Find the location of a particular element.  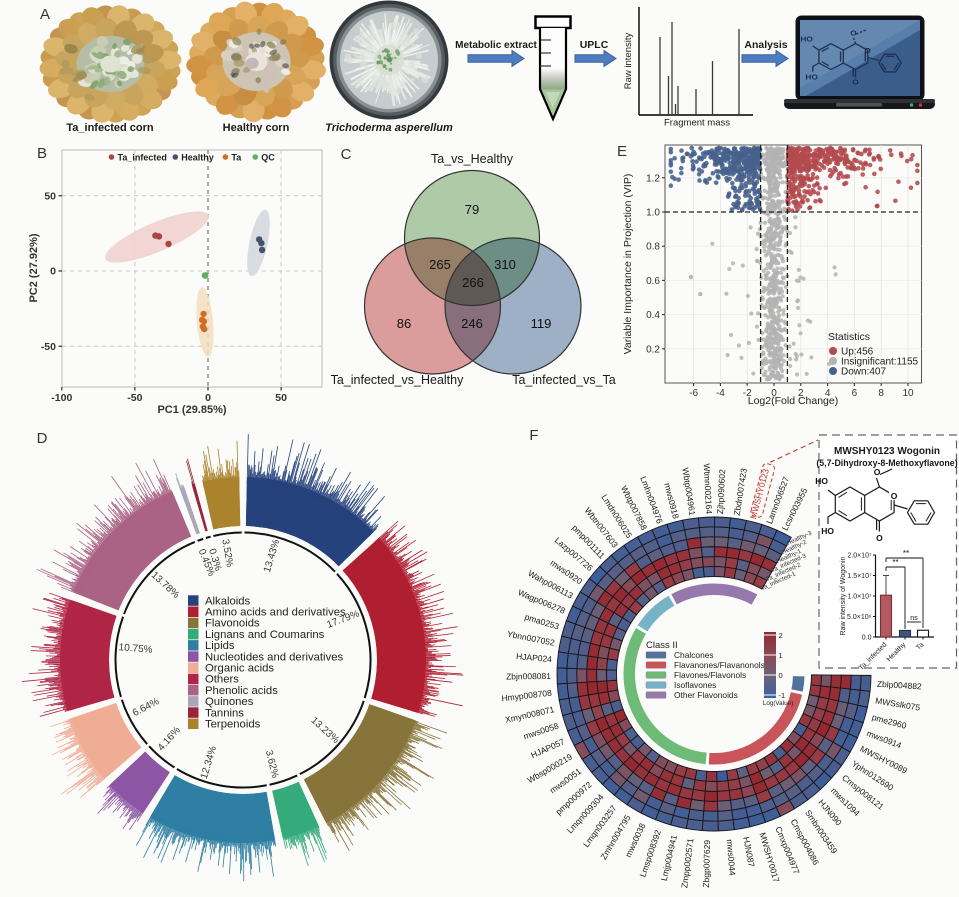

svg-text: Raw intensity is located at coordinates (628, 61).